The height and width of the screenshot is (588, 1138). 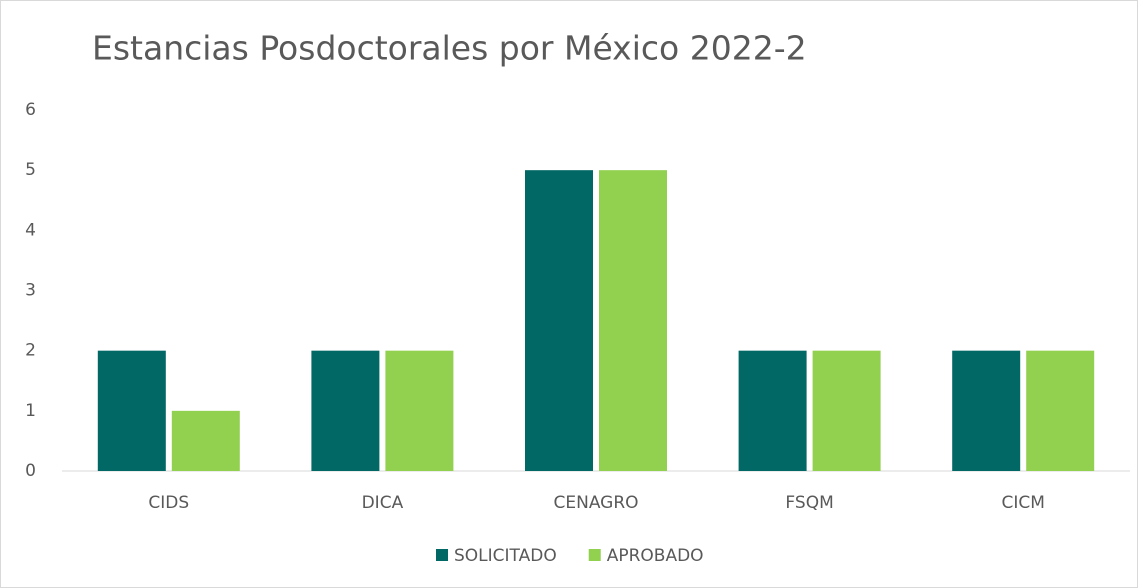 I want to click on y-tick-label: 2, so click(x=30, y=351).